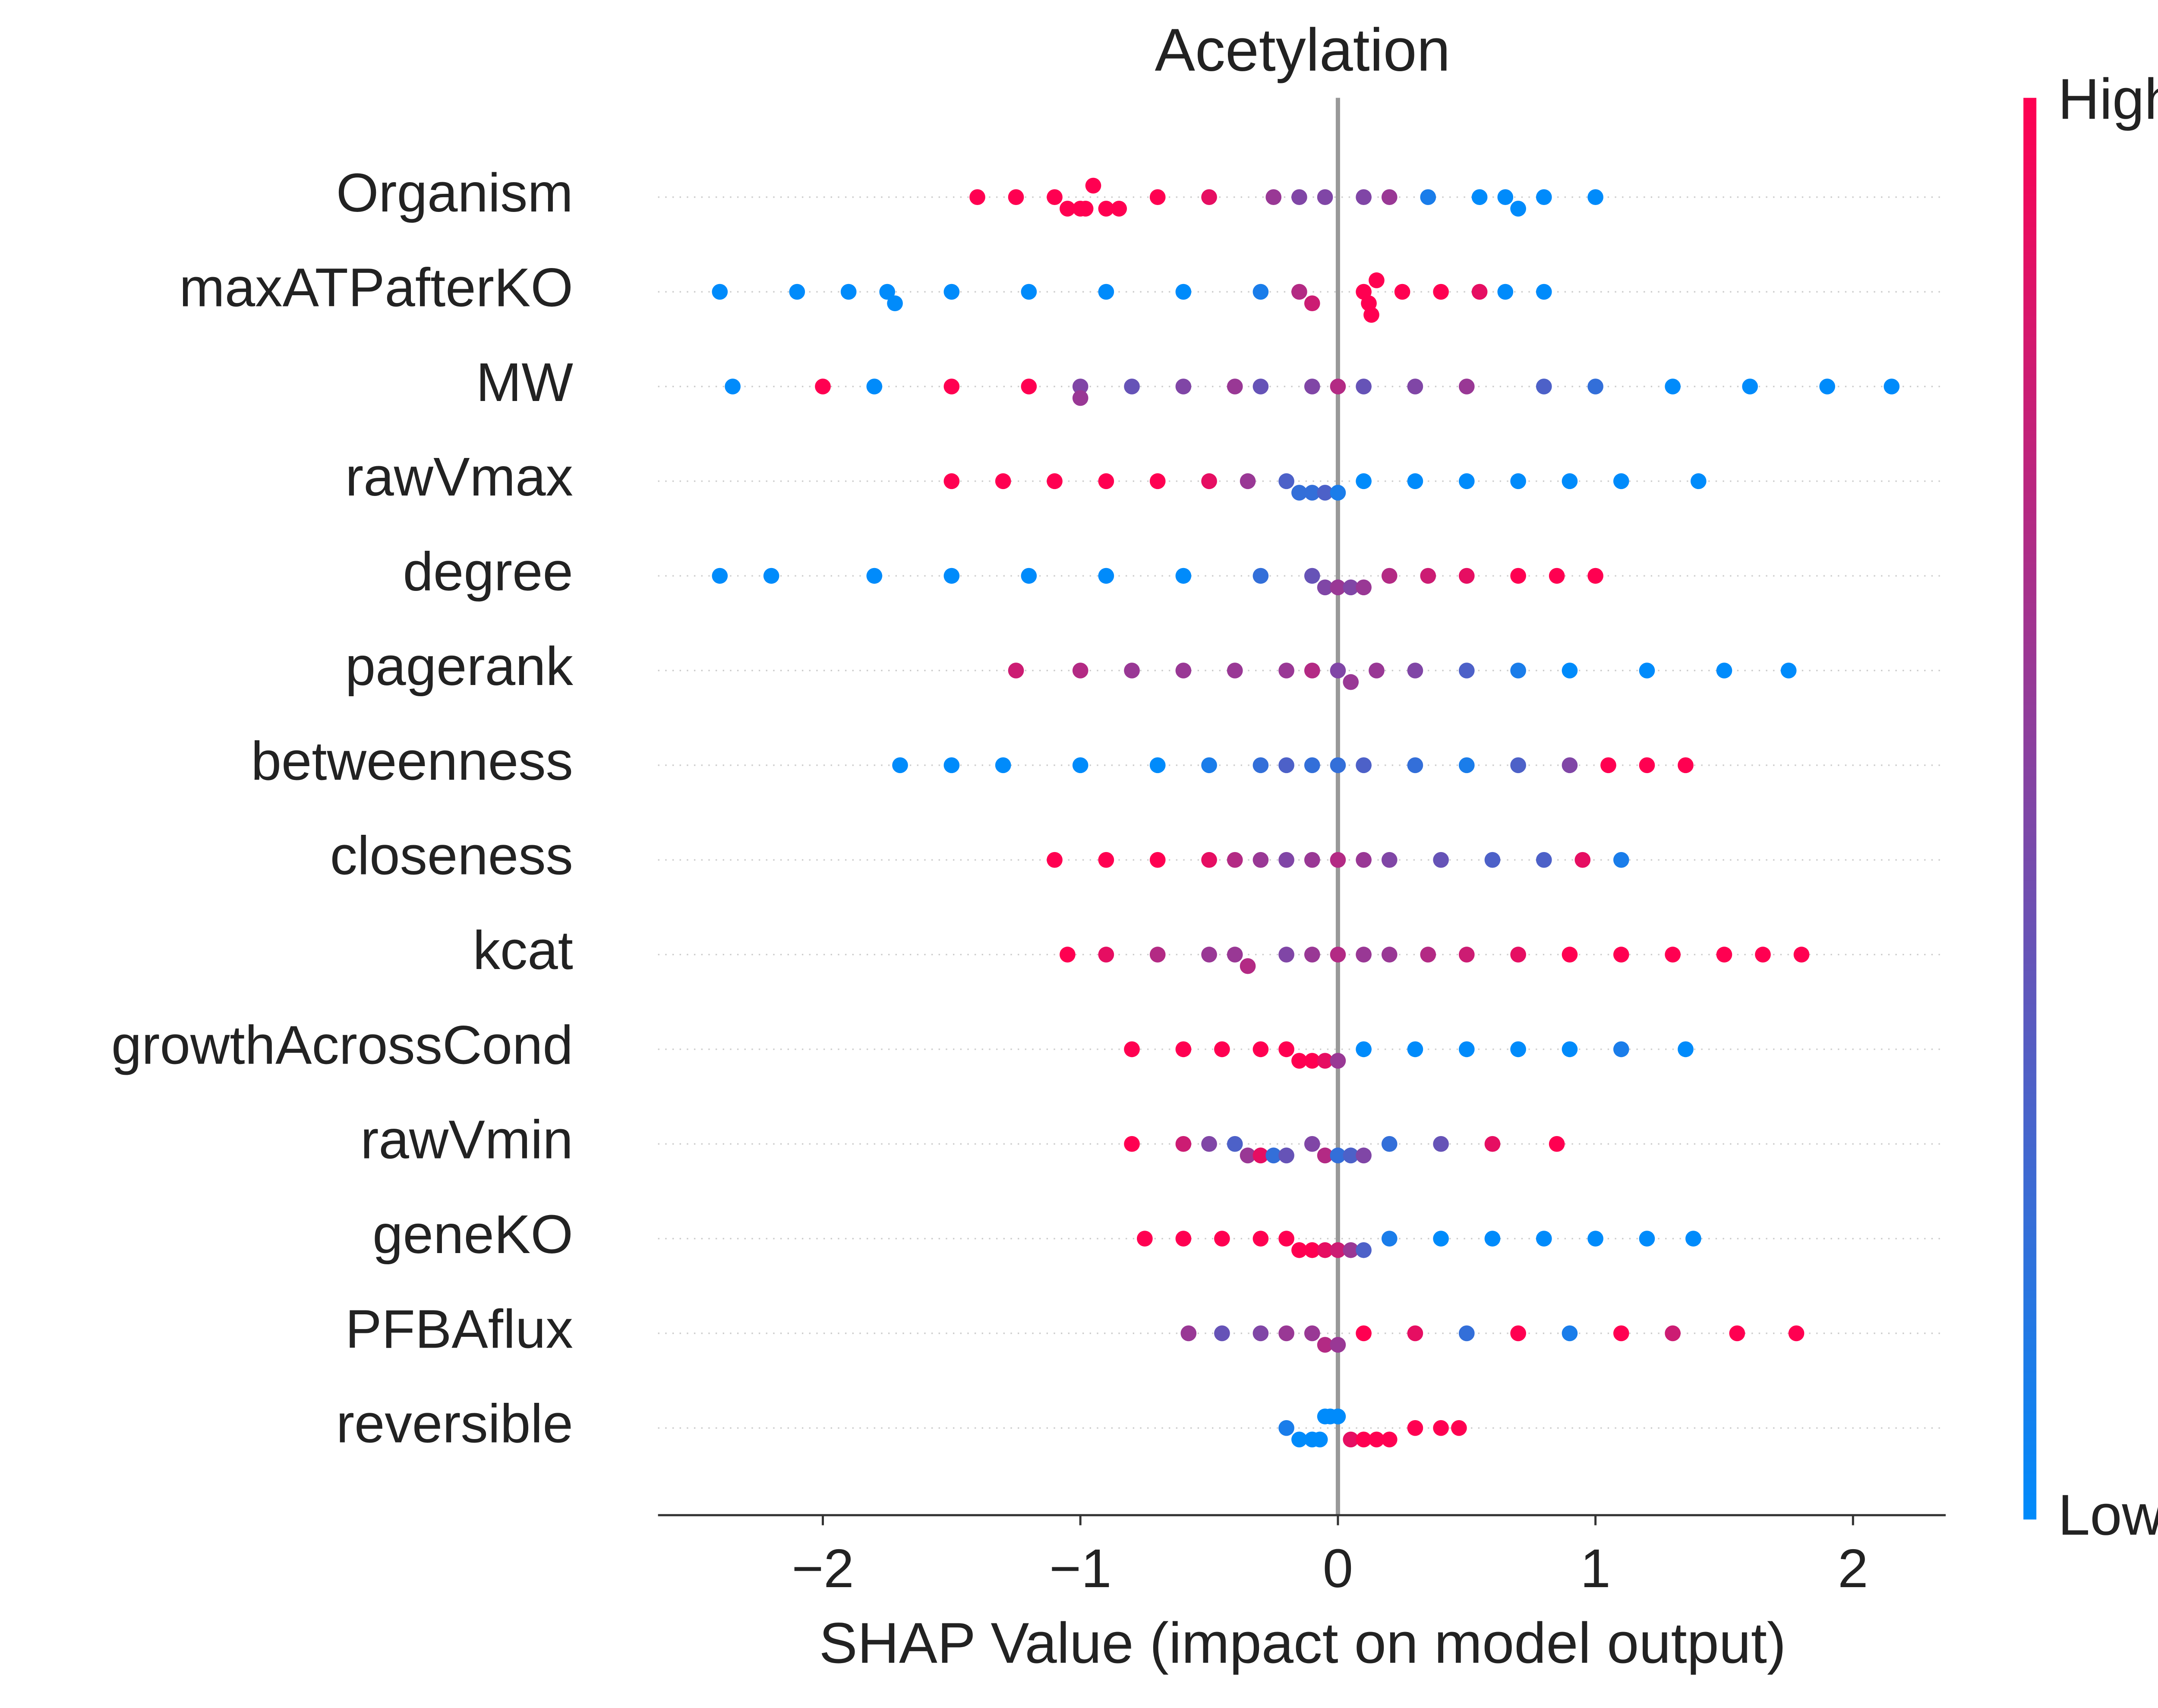 This screenshot has height=1708, width=2158. Describe the element at coordinates (472, 1234) in the screenshot. I see `y-tick-label: geneKO` at that location.